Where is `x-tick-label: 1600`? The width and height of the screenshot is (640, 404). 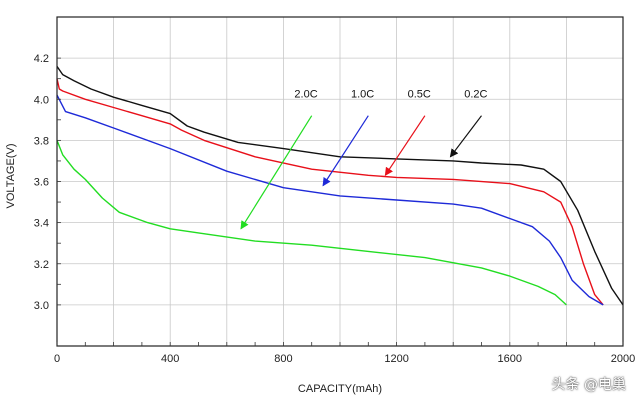
x-tick-label: 1600 is located at coordinates (510, 359).